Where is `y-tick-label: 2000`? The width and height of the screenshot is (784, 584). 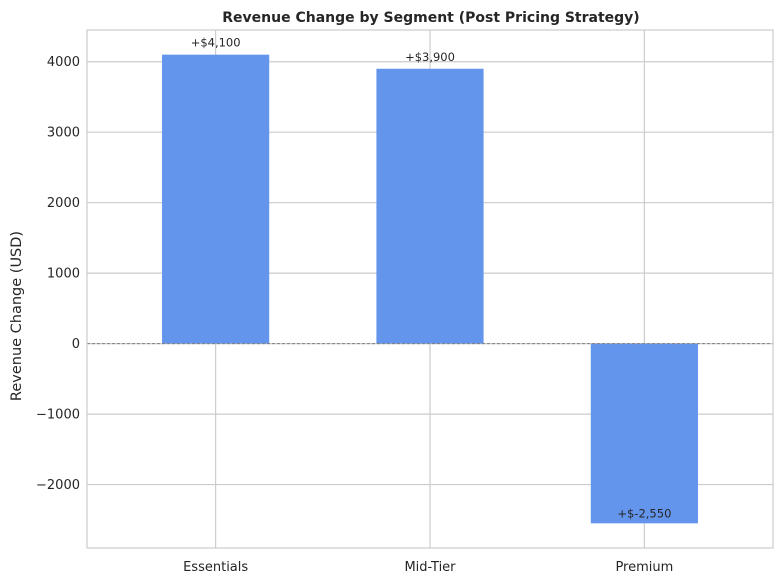 y-tick-label: 2000 is located at coordinates (63, 203).